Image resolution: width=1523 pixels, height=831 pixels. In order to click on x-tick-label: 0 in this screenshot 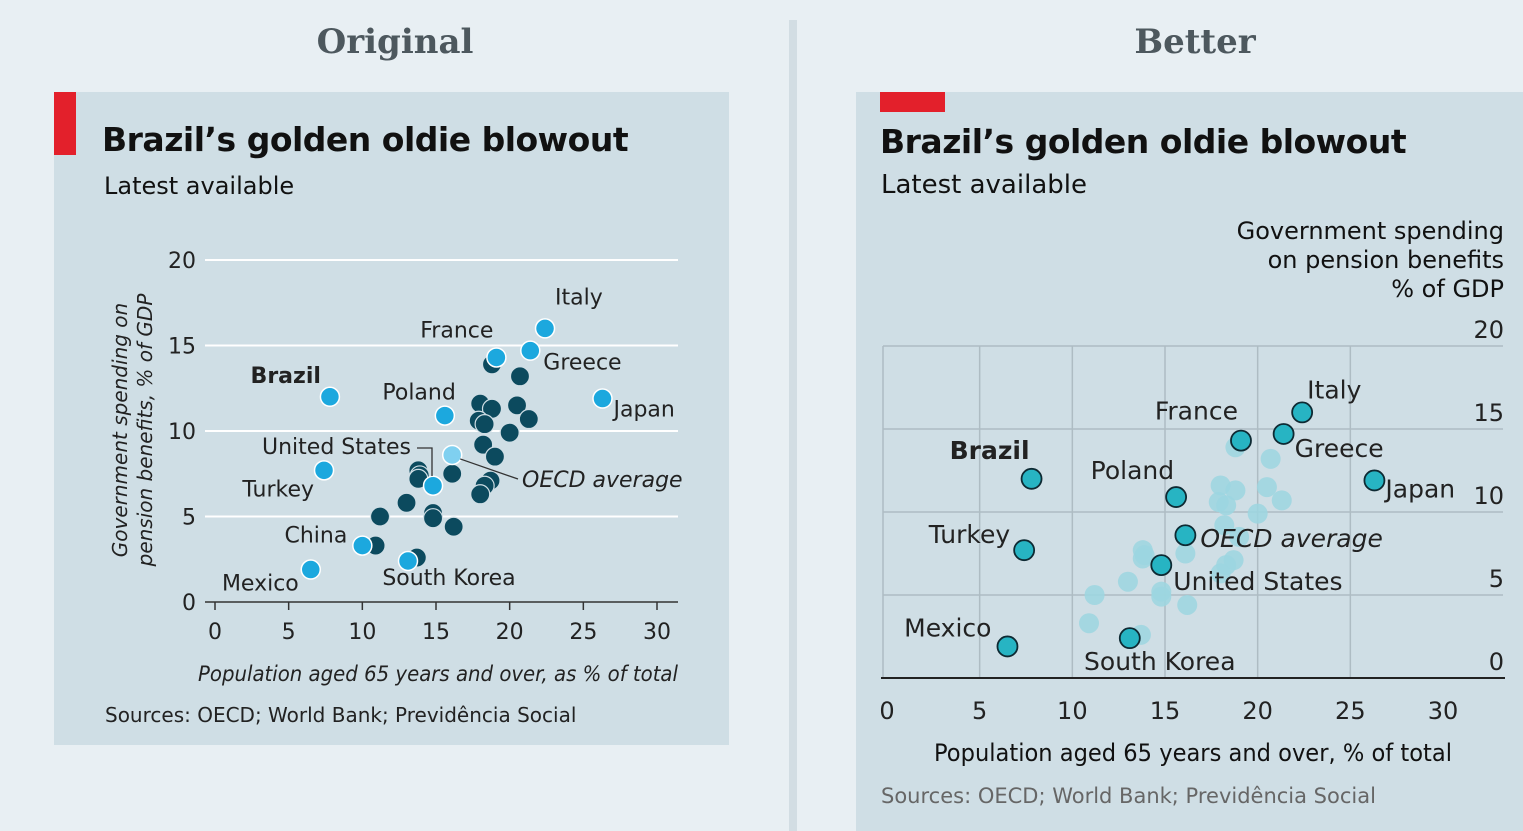, I will do `click(886, 711)`.